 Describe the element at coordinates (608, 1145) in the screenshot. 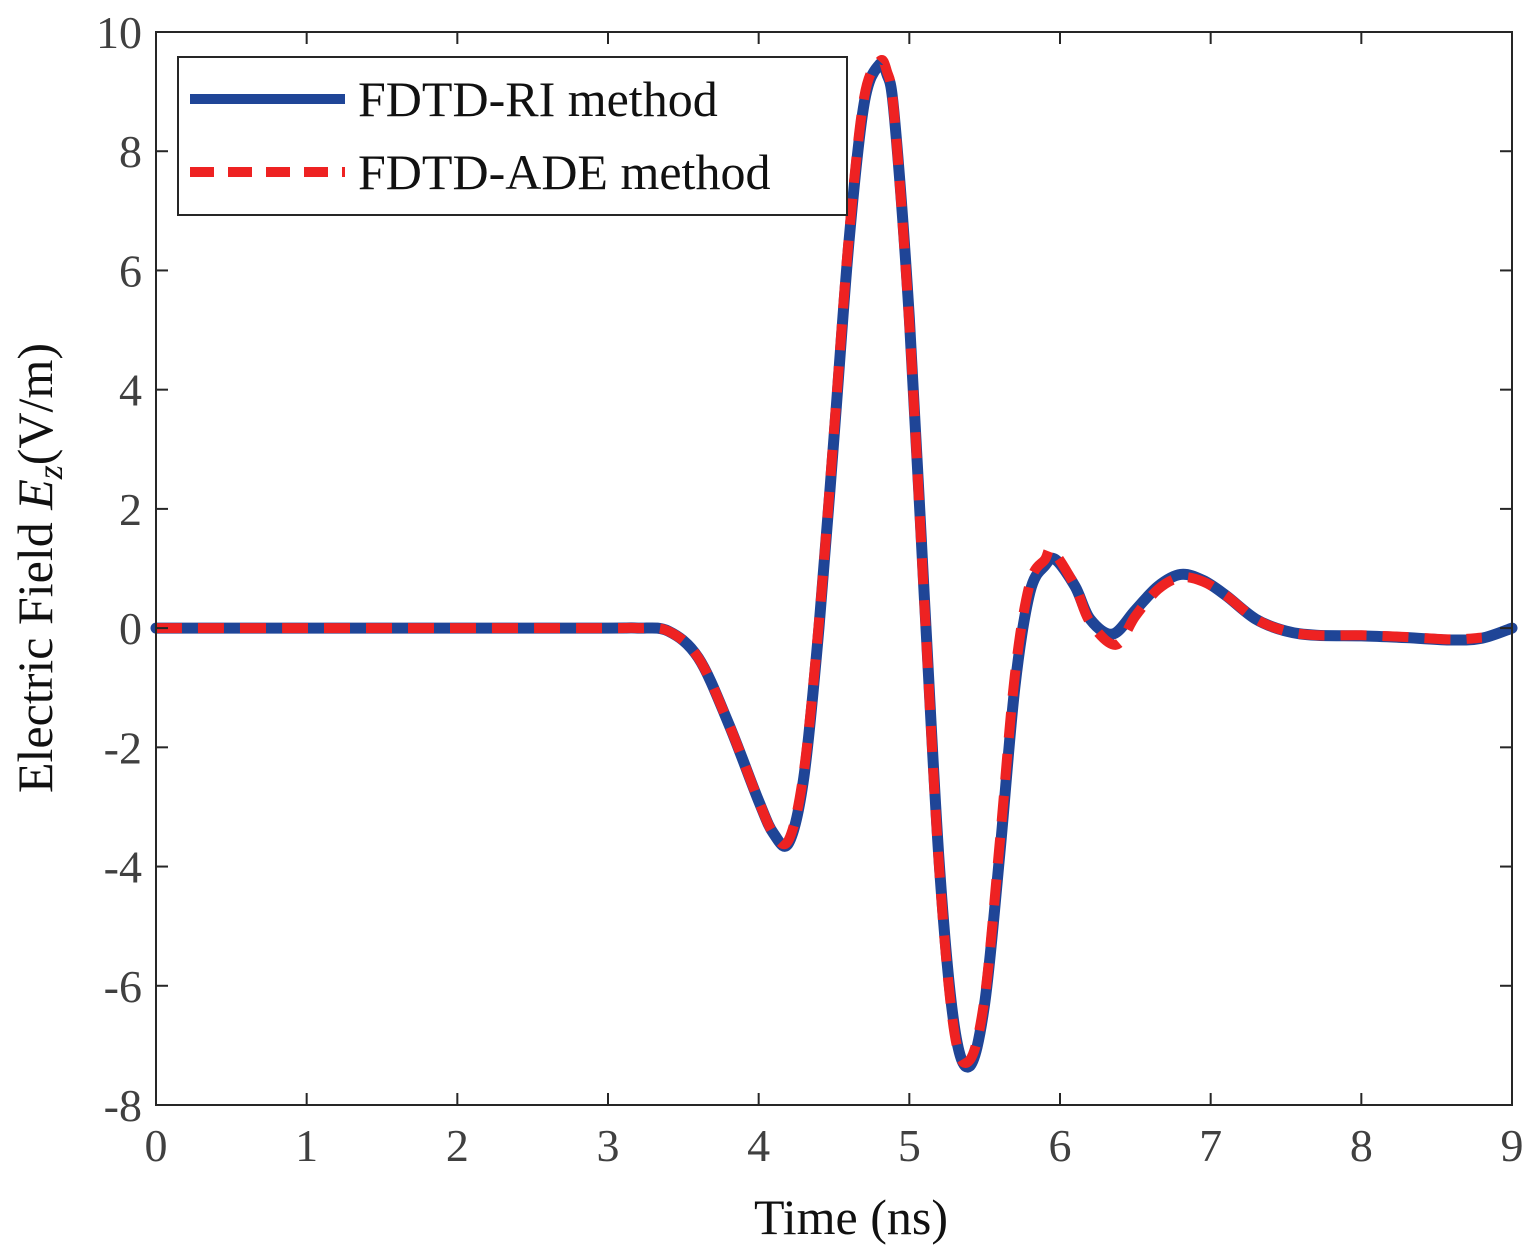

I see `x-tick-label-3: 3` at that location.